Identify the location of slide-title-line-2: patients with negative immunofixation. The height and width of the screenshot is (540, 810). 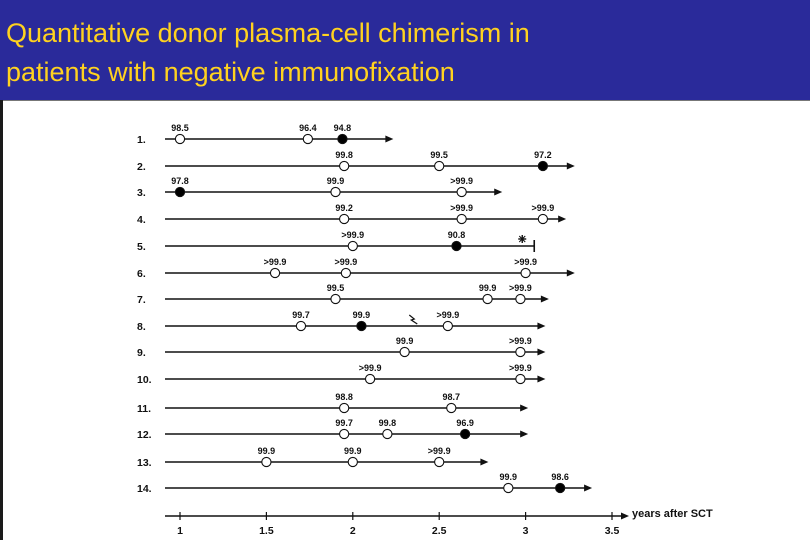
(230, 72).